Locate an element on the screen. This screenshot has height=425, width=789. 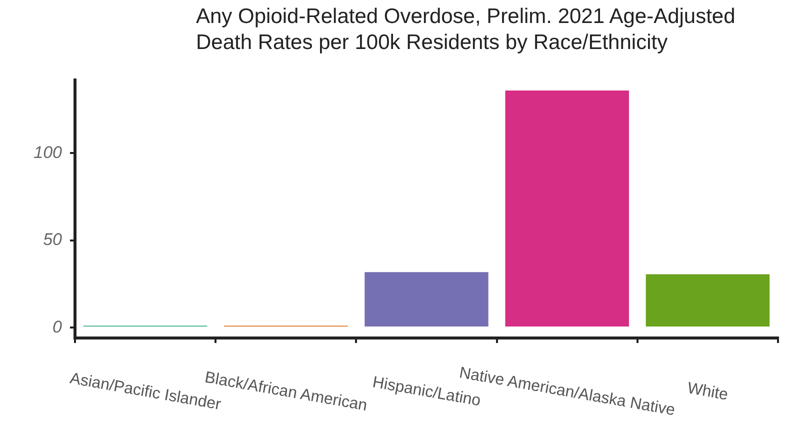
y-tick-label: 50 is located at coordinates (53, 240).